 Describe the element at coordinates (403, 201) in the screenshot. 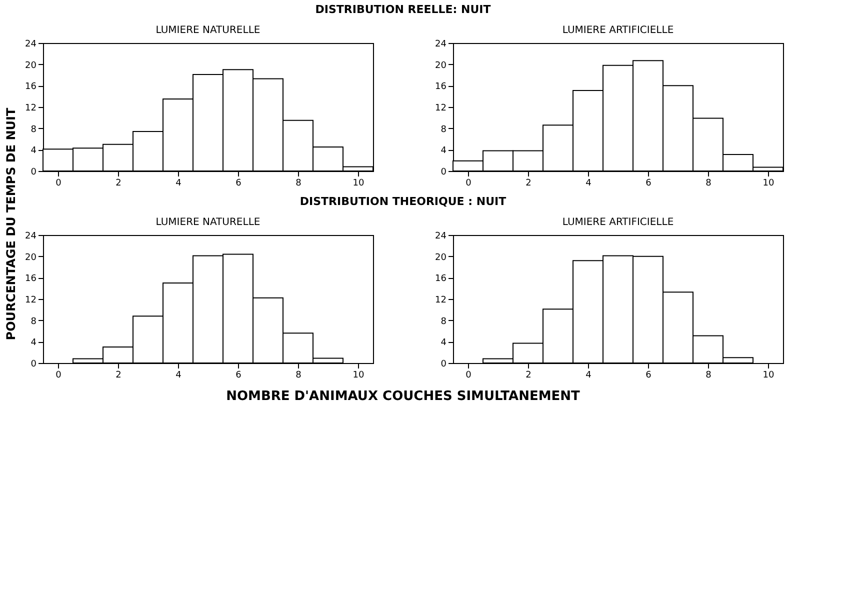

I see `text: DISTRIBUTION THEORIQUE : NUIT` at that location.